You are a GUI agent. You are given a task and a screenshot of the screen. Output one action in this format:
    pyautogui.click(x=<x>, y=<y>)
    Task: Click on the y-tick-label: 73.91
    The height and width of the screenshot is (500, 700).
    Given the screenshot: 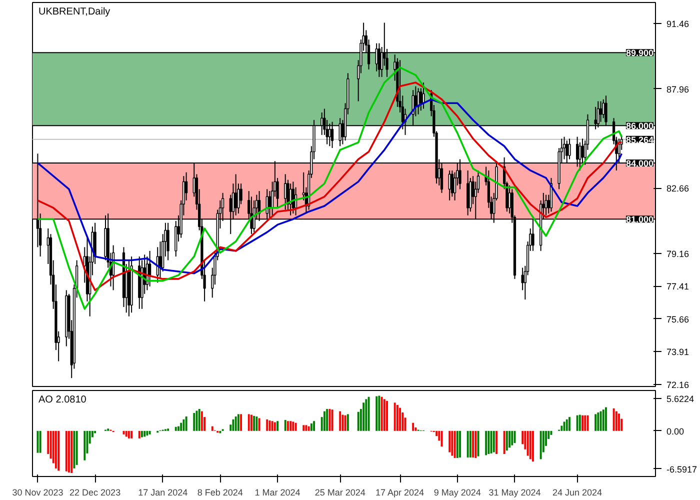 What is the action you would take?
    pyautogui.click(x=678, y=352)
    